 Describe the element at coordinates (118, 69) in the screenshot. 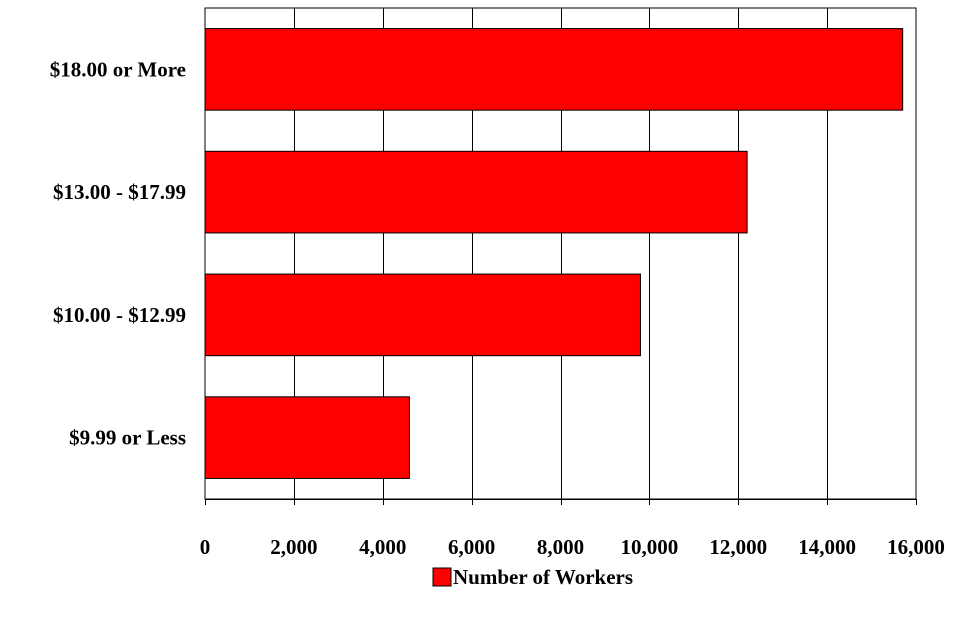

I see `category-label: $18.00 or More` at that location.